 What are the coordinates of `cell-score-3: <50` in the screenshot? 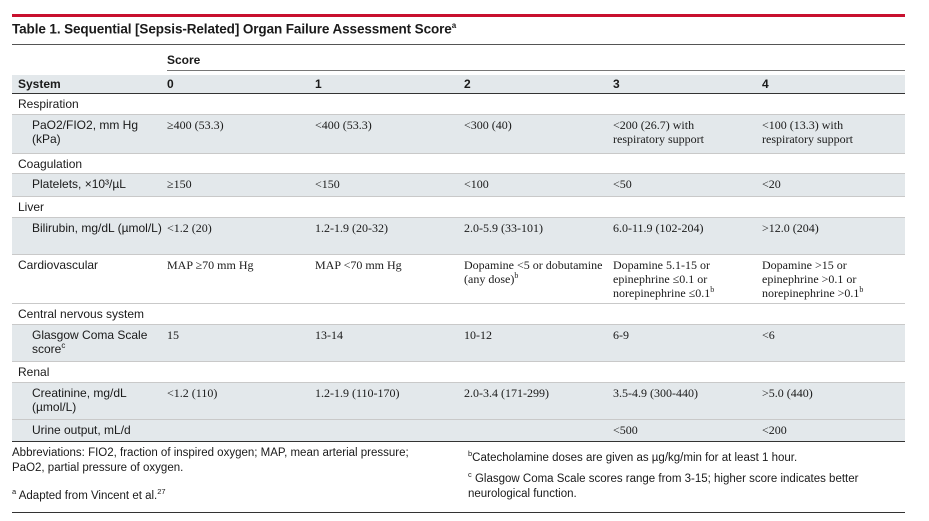 It's located at (622, 184).